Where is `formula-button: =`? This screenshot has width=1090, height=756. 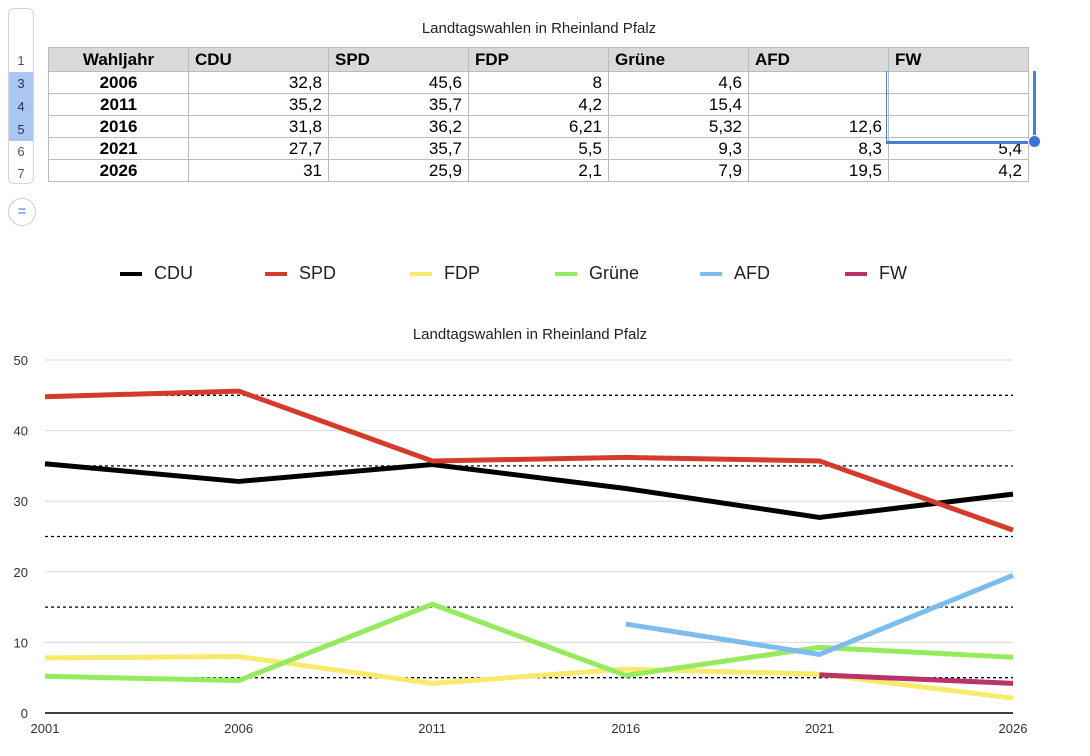 formula-button: = is located at coordinates (22, 212).